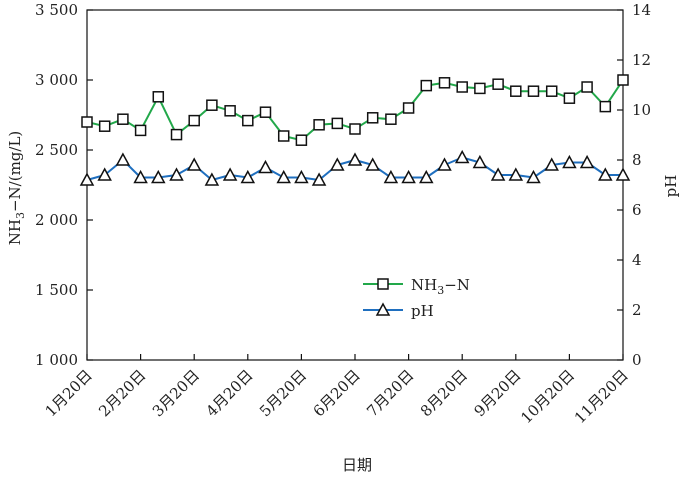 This screenshot has height=479, width=686. Describe the element at coordinates (390, 393) in the screenshot. I see `x-tick-label: 7月20日` at that location.